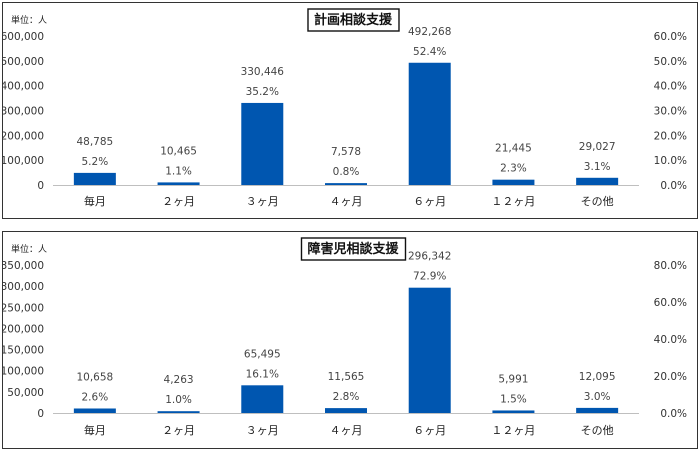 This screenshot has width=700, height=450. I want to click on percent-label: 16.1%, so click(262, 374).